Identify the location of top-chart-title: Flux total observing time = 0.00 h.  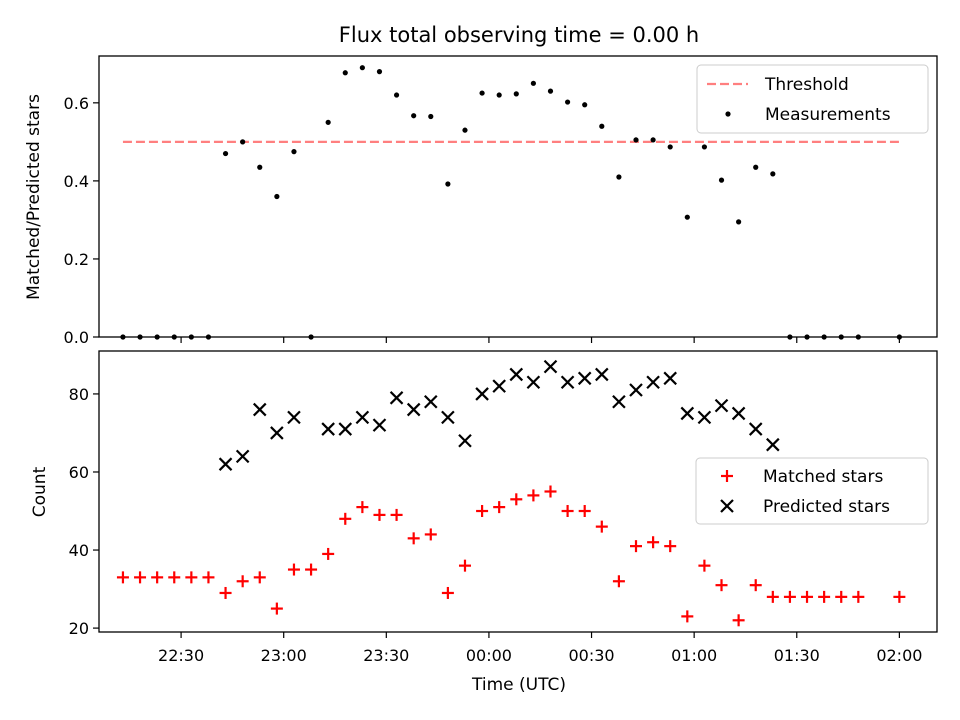
(519, 35).